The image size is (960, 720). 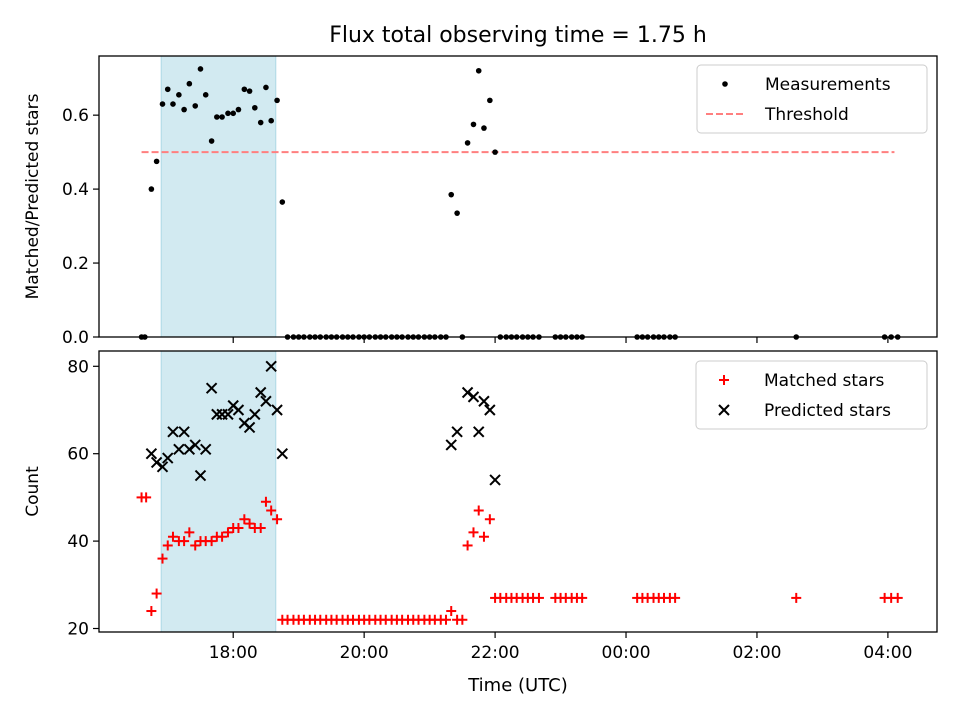 I want to click on x-tick-label: 18:00, so click(x=233, y=653).